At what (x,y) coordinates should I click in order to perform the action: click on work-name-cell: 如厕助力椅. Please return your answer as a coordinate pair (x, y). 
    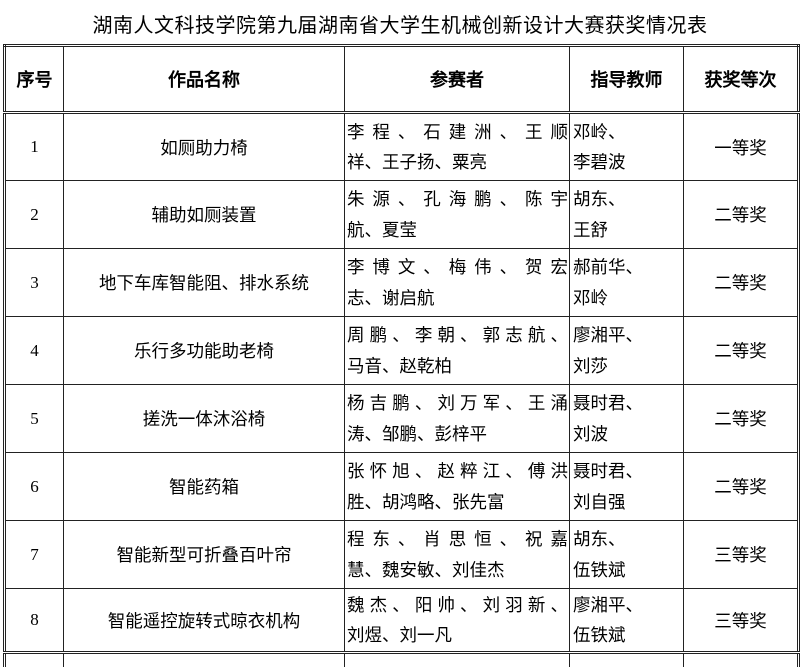
    Looking at the image, I should click on (204, 146).